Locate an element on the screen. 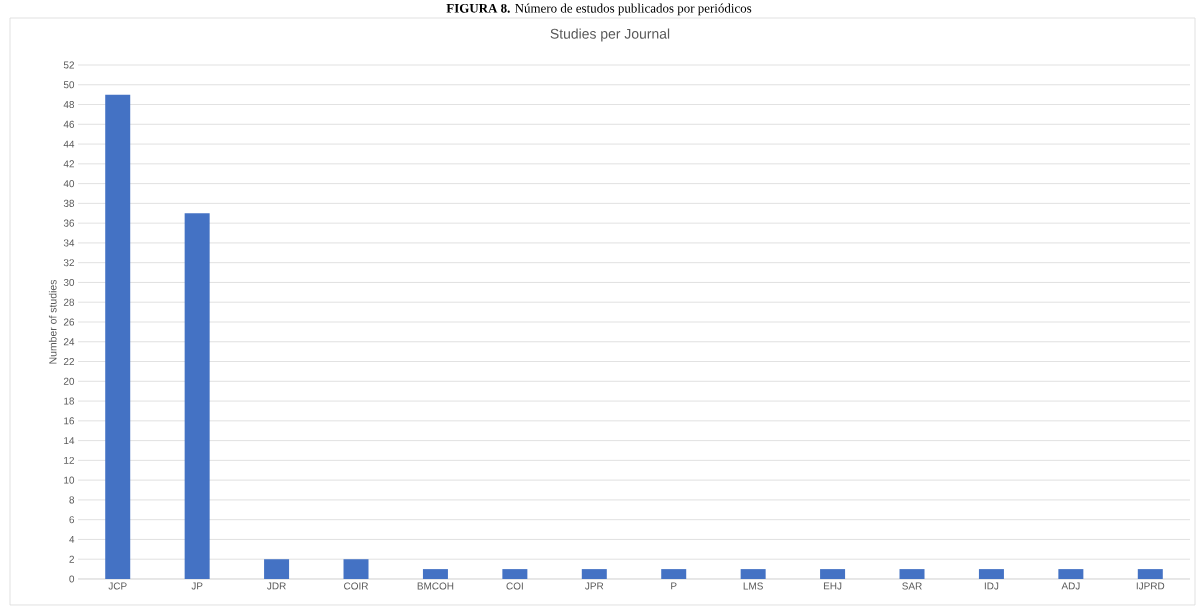 The image size is (1198, 606). y-tick-label: 30 is located at coordinates (69, 282).